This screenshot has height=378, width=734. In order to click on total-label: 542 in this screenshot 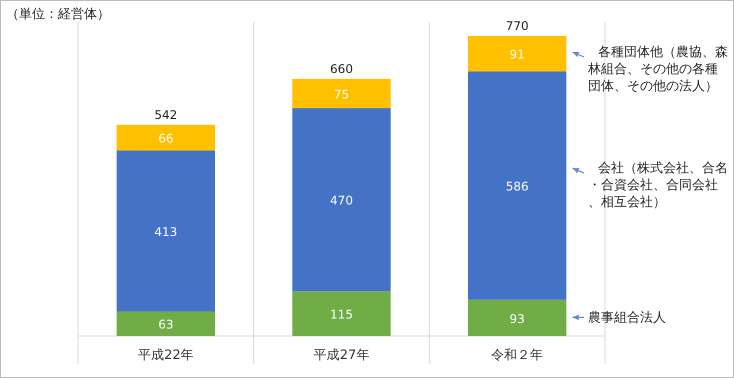, I will do `click(166, 115)`.